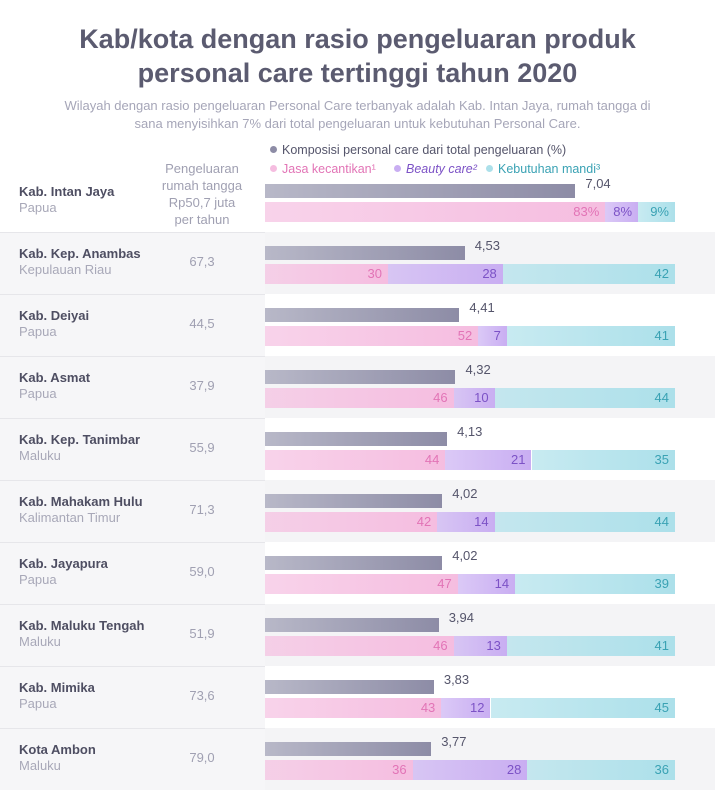 This screenshot has height=795, width=715. I want to click on stack-label: 30, so click(374, 273).